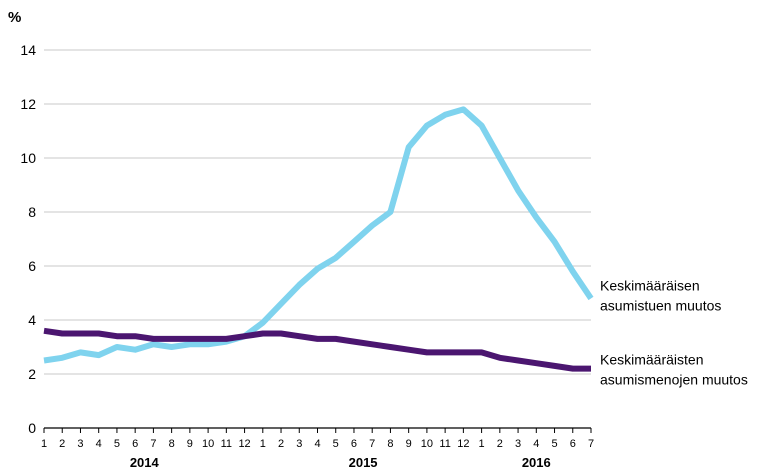 The height and width of the screenshot is (476, 776). Describe the element at coordinates (340, 462) in the screenshot. I see `year-labels: 2014 2015 2016` at that location.